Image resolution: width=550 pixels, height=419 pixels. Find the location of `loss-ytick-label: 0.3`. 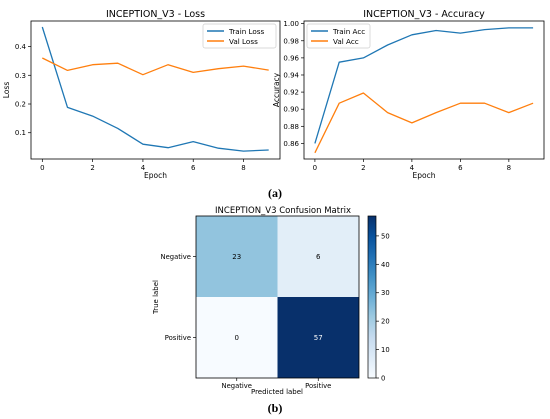

loss-ytick-label: 0.3 is located at coordinates (20, 76).